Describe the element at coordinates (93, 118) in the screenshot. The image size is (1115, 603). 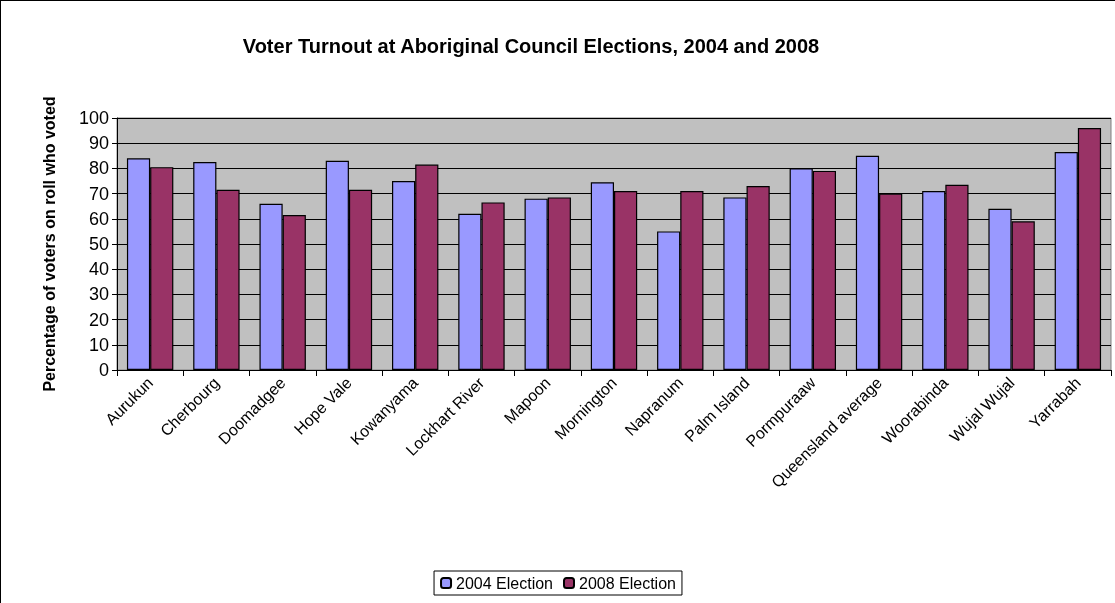
I see `y-tick-label: 100` at that location.